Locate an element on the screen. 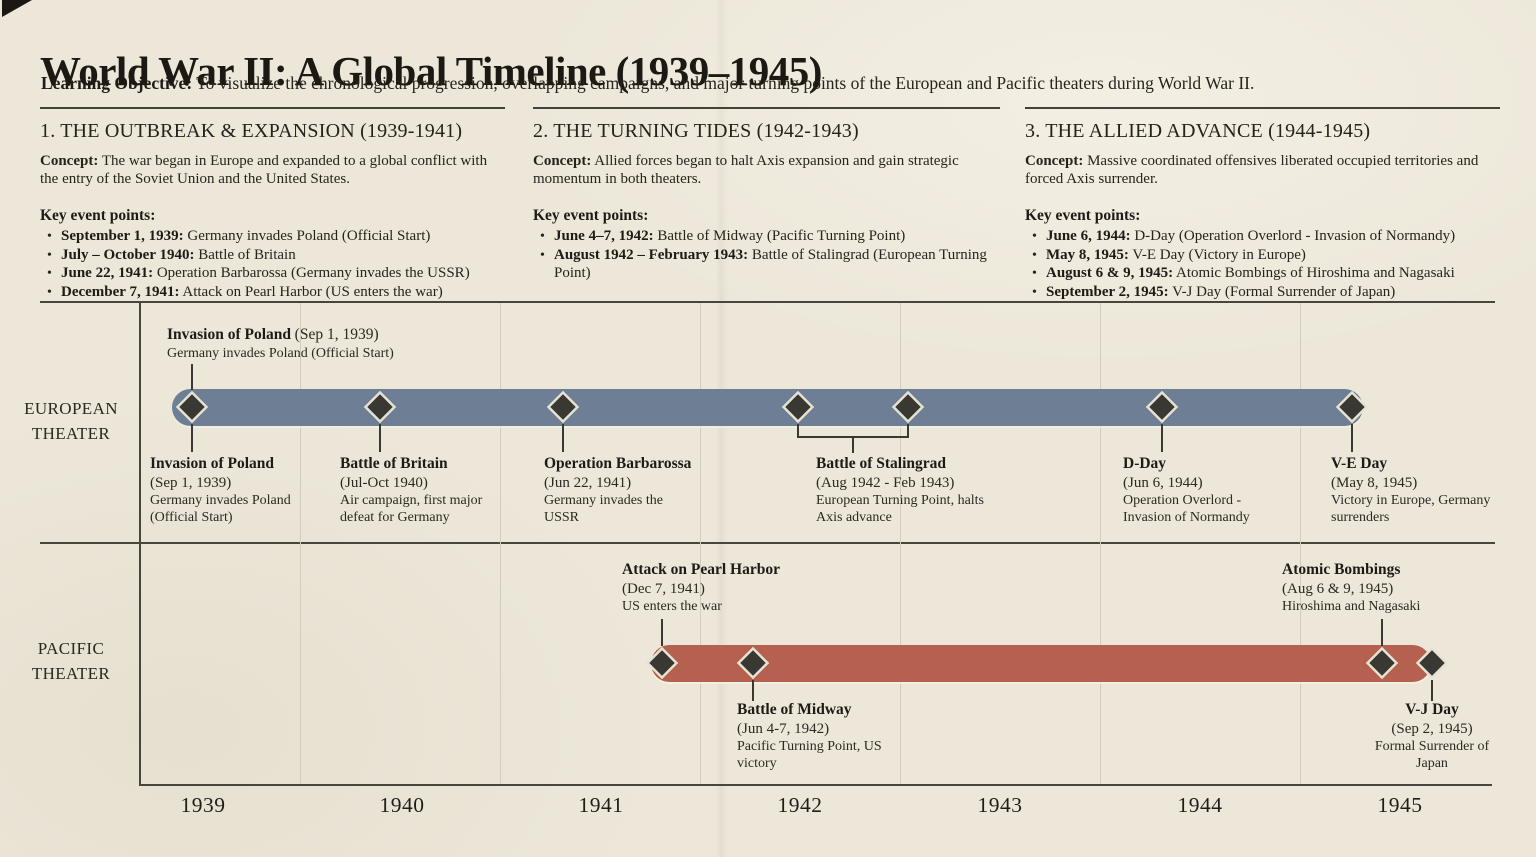 Image resolution: width=1536 pixels, height=857 pixels. key-point-item: May 8, 1945: V-E Day (Victory in Europe) is located at coordinates (1262, 255).